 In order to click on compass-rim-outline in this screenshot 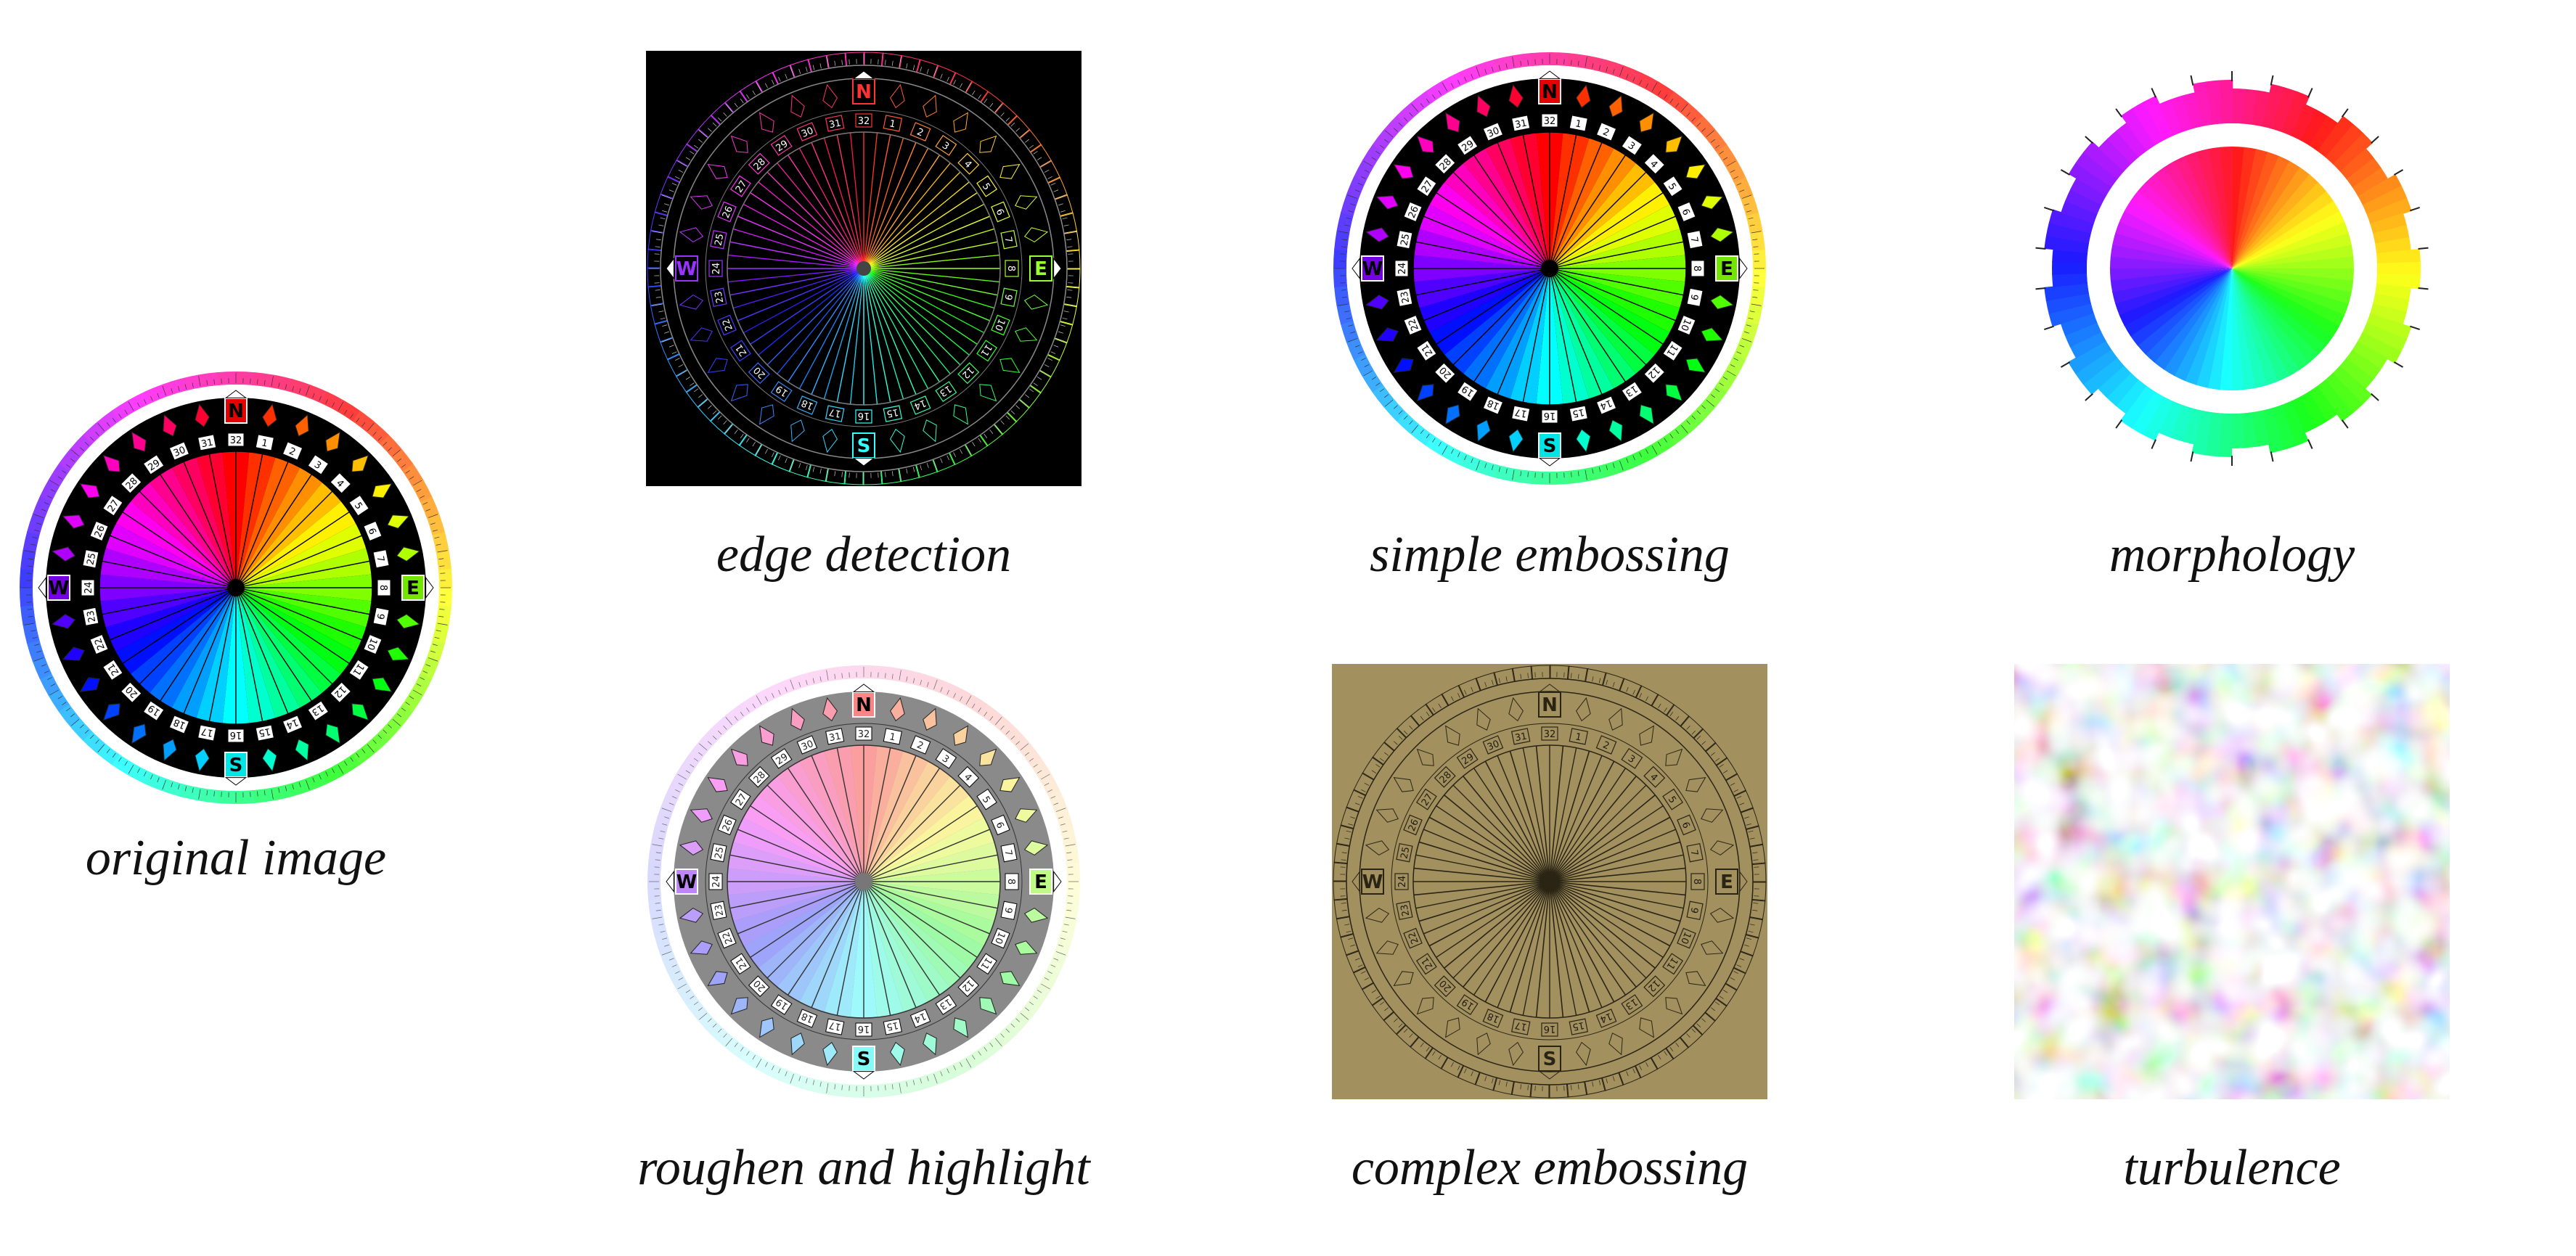, I will do `click(864, 268)`.